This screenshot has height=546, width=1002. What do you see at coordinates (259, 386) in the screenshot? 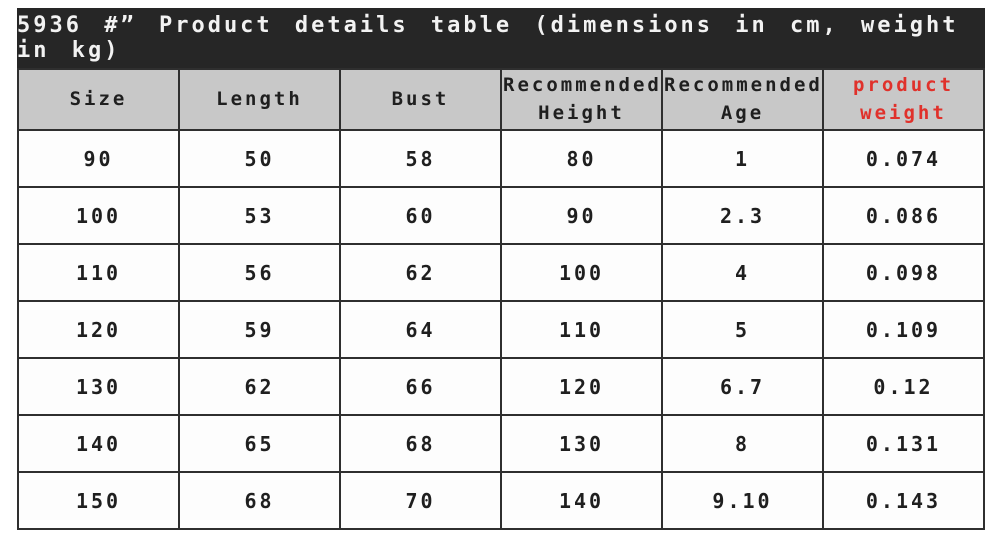
I see `cell-length: 62` at bounding box center [259, 386].